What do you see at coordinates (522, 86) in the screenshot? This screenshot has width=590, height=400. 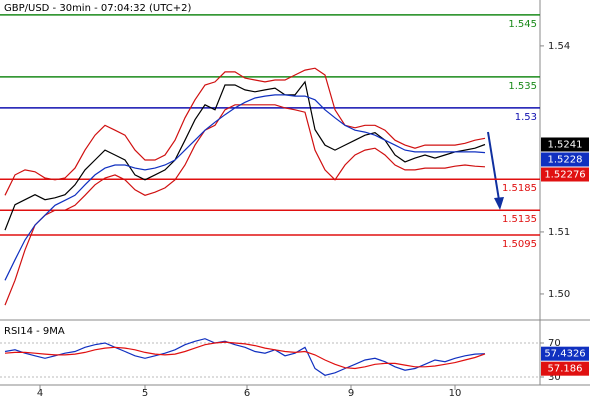 I see `level-label: 1.535` at bounding box center [522, 86].